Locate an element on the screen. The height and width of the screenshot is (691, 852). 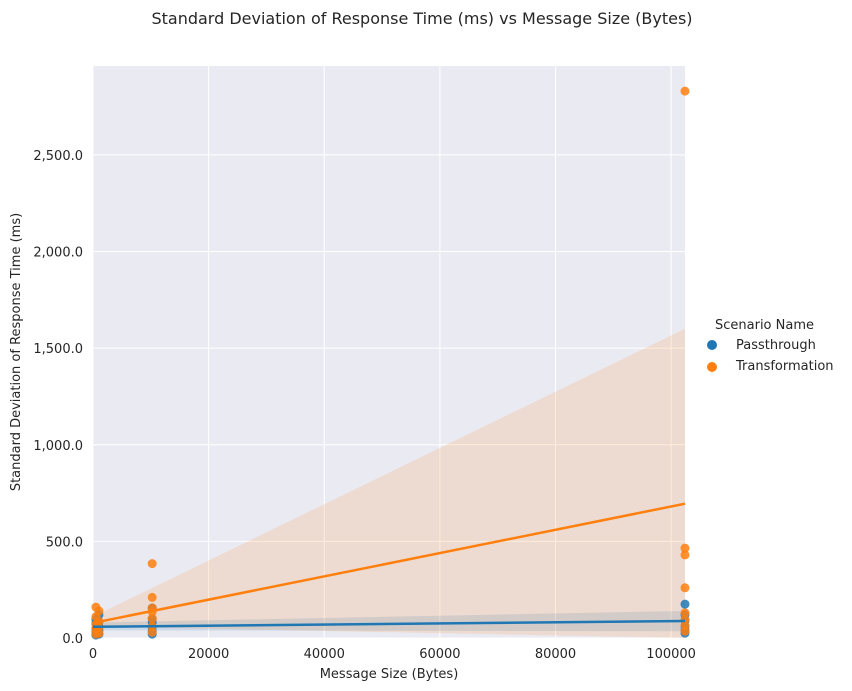
fit-line-transformation is located at coordinates (389, 563).